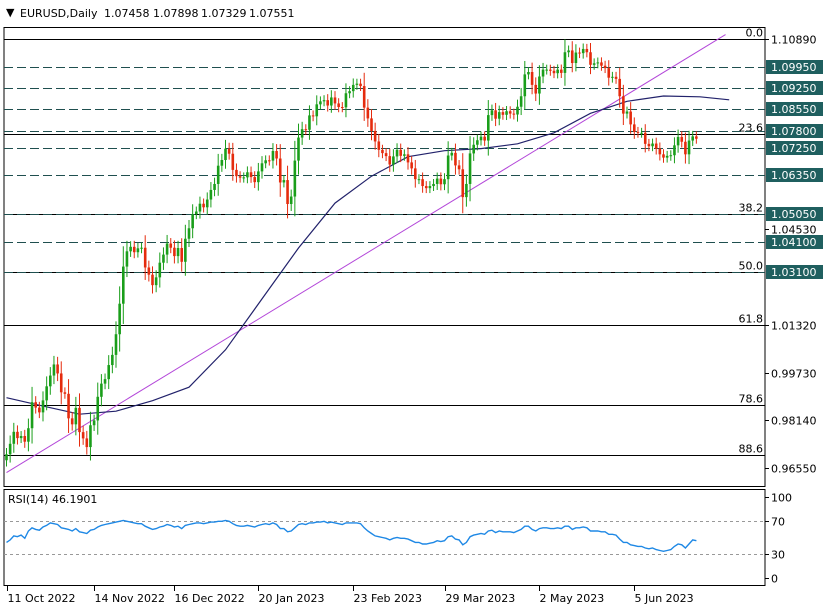 This screenshot has width=829, height=615. What do you see at coordinates (751, 208) in the screenshot?
I see `fib-label-38.2: 38.2` at bounding box center [751, 208].